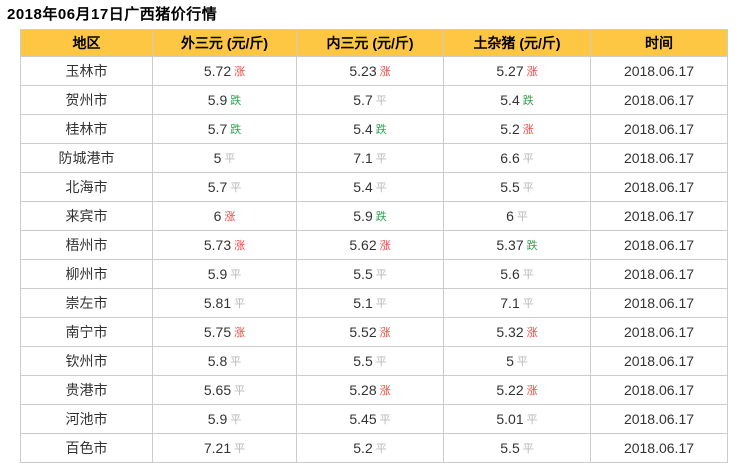 This screenshot has height=464, width=740. Describe the element at coordinates (363, 419) in the screenshot. I see `price-value: 5.45` at that location.